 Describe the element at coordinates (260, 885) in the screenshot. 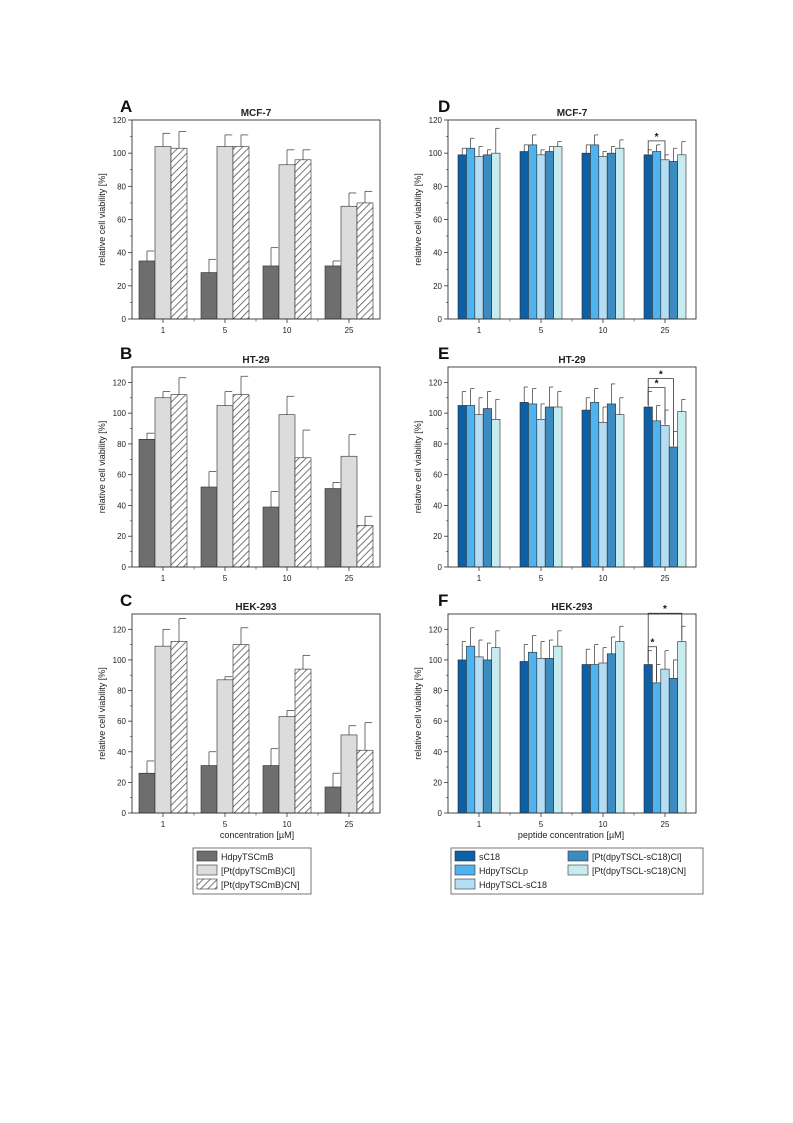

I see `legend-label-pt-dpytscmb-cn: [Pt(dpyTSCmB)CN]` at that location.